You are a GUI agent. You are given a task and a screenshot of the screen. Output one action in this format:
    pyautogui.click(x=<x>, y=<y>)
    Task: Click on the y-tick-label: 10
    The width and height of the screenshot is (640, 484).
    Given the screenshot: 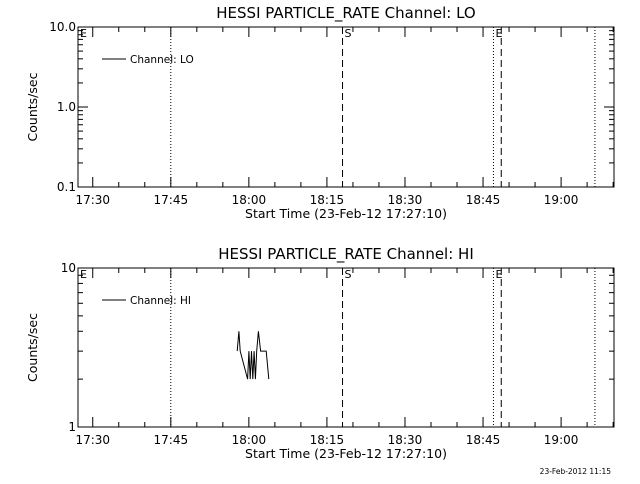 What is the action you would take?
    pyautogui.click(x=68, y=268)
    